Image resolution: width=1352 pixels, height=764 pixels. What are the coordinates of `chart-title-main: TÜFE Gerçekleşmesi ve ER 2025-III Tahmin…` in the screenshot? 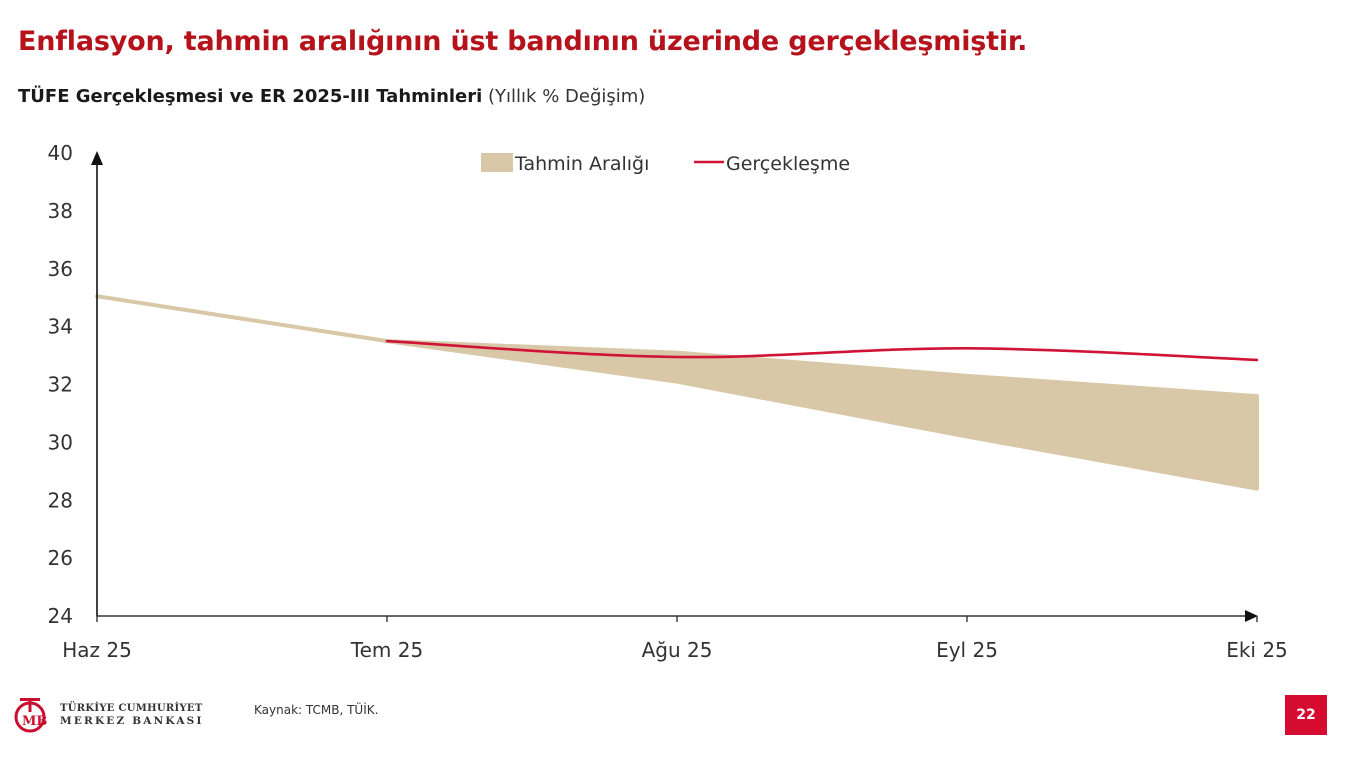 It's located at (250, 96).